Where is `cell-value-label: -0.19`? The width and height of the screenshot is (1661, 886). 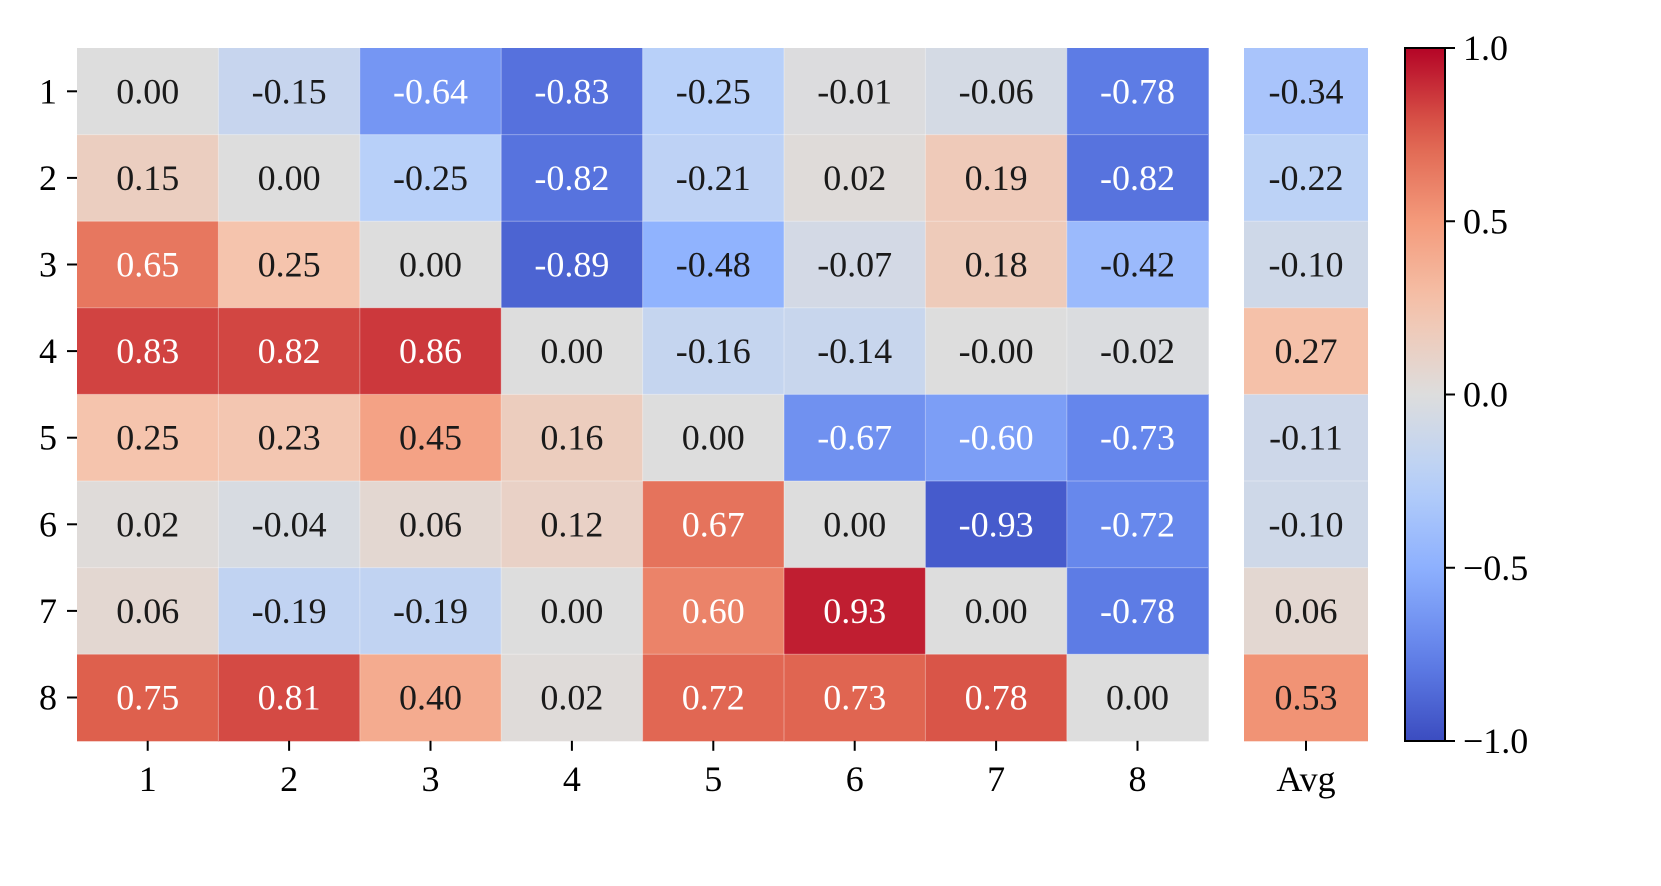
cell-value-label: -0.19 is located at coordinates (289, 611).